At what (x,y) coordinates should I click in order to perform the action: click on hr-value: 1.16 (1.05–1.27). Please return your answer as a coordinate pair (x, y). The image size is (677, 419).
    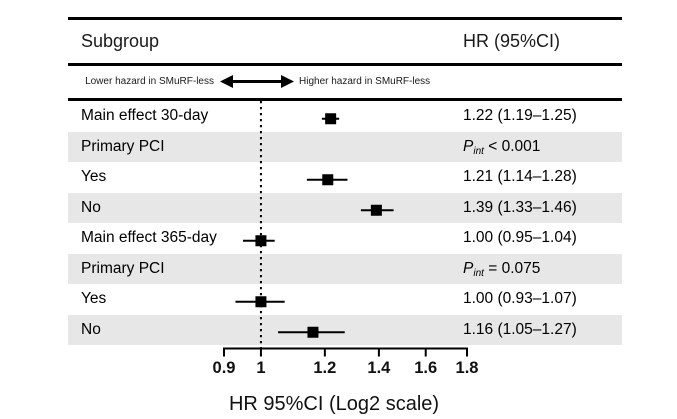
    Looking at the image, I should click on (520, 329).